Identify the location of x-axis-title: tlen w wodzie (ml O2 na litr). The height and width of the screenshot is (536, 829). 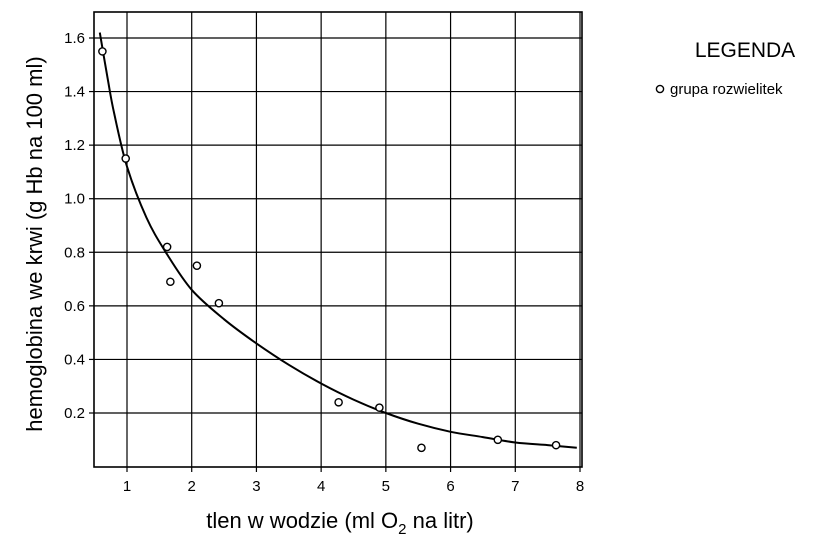
(340, 522).